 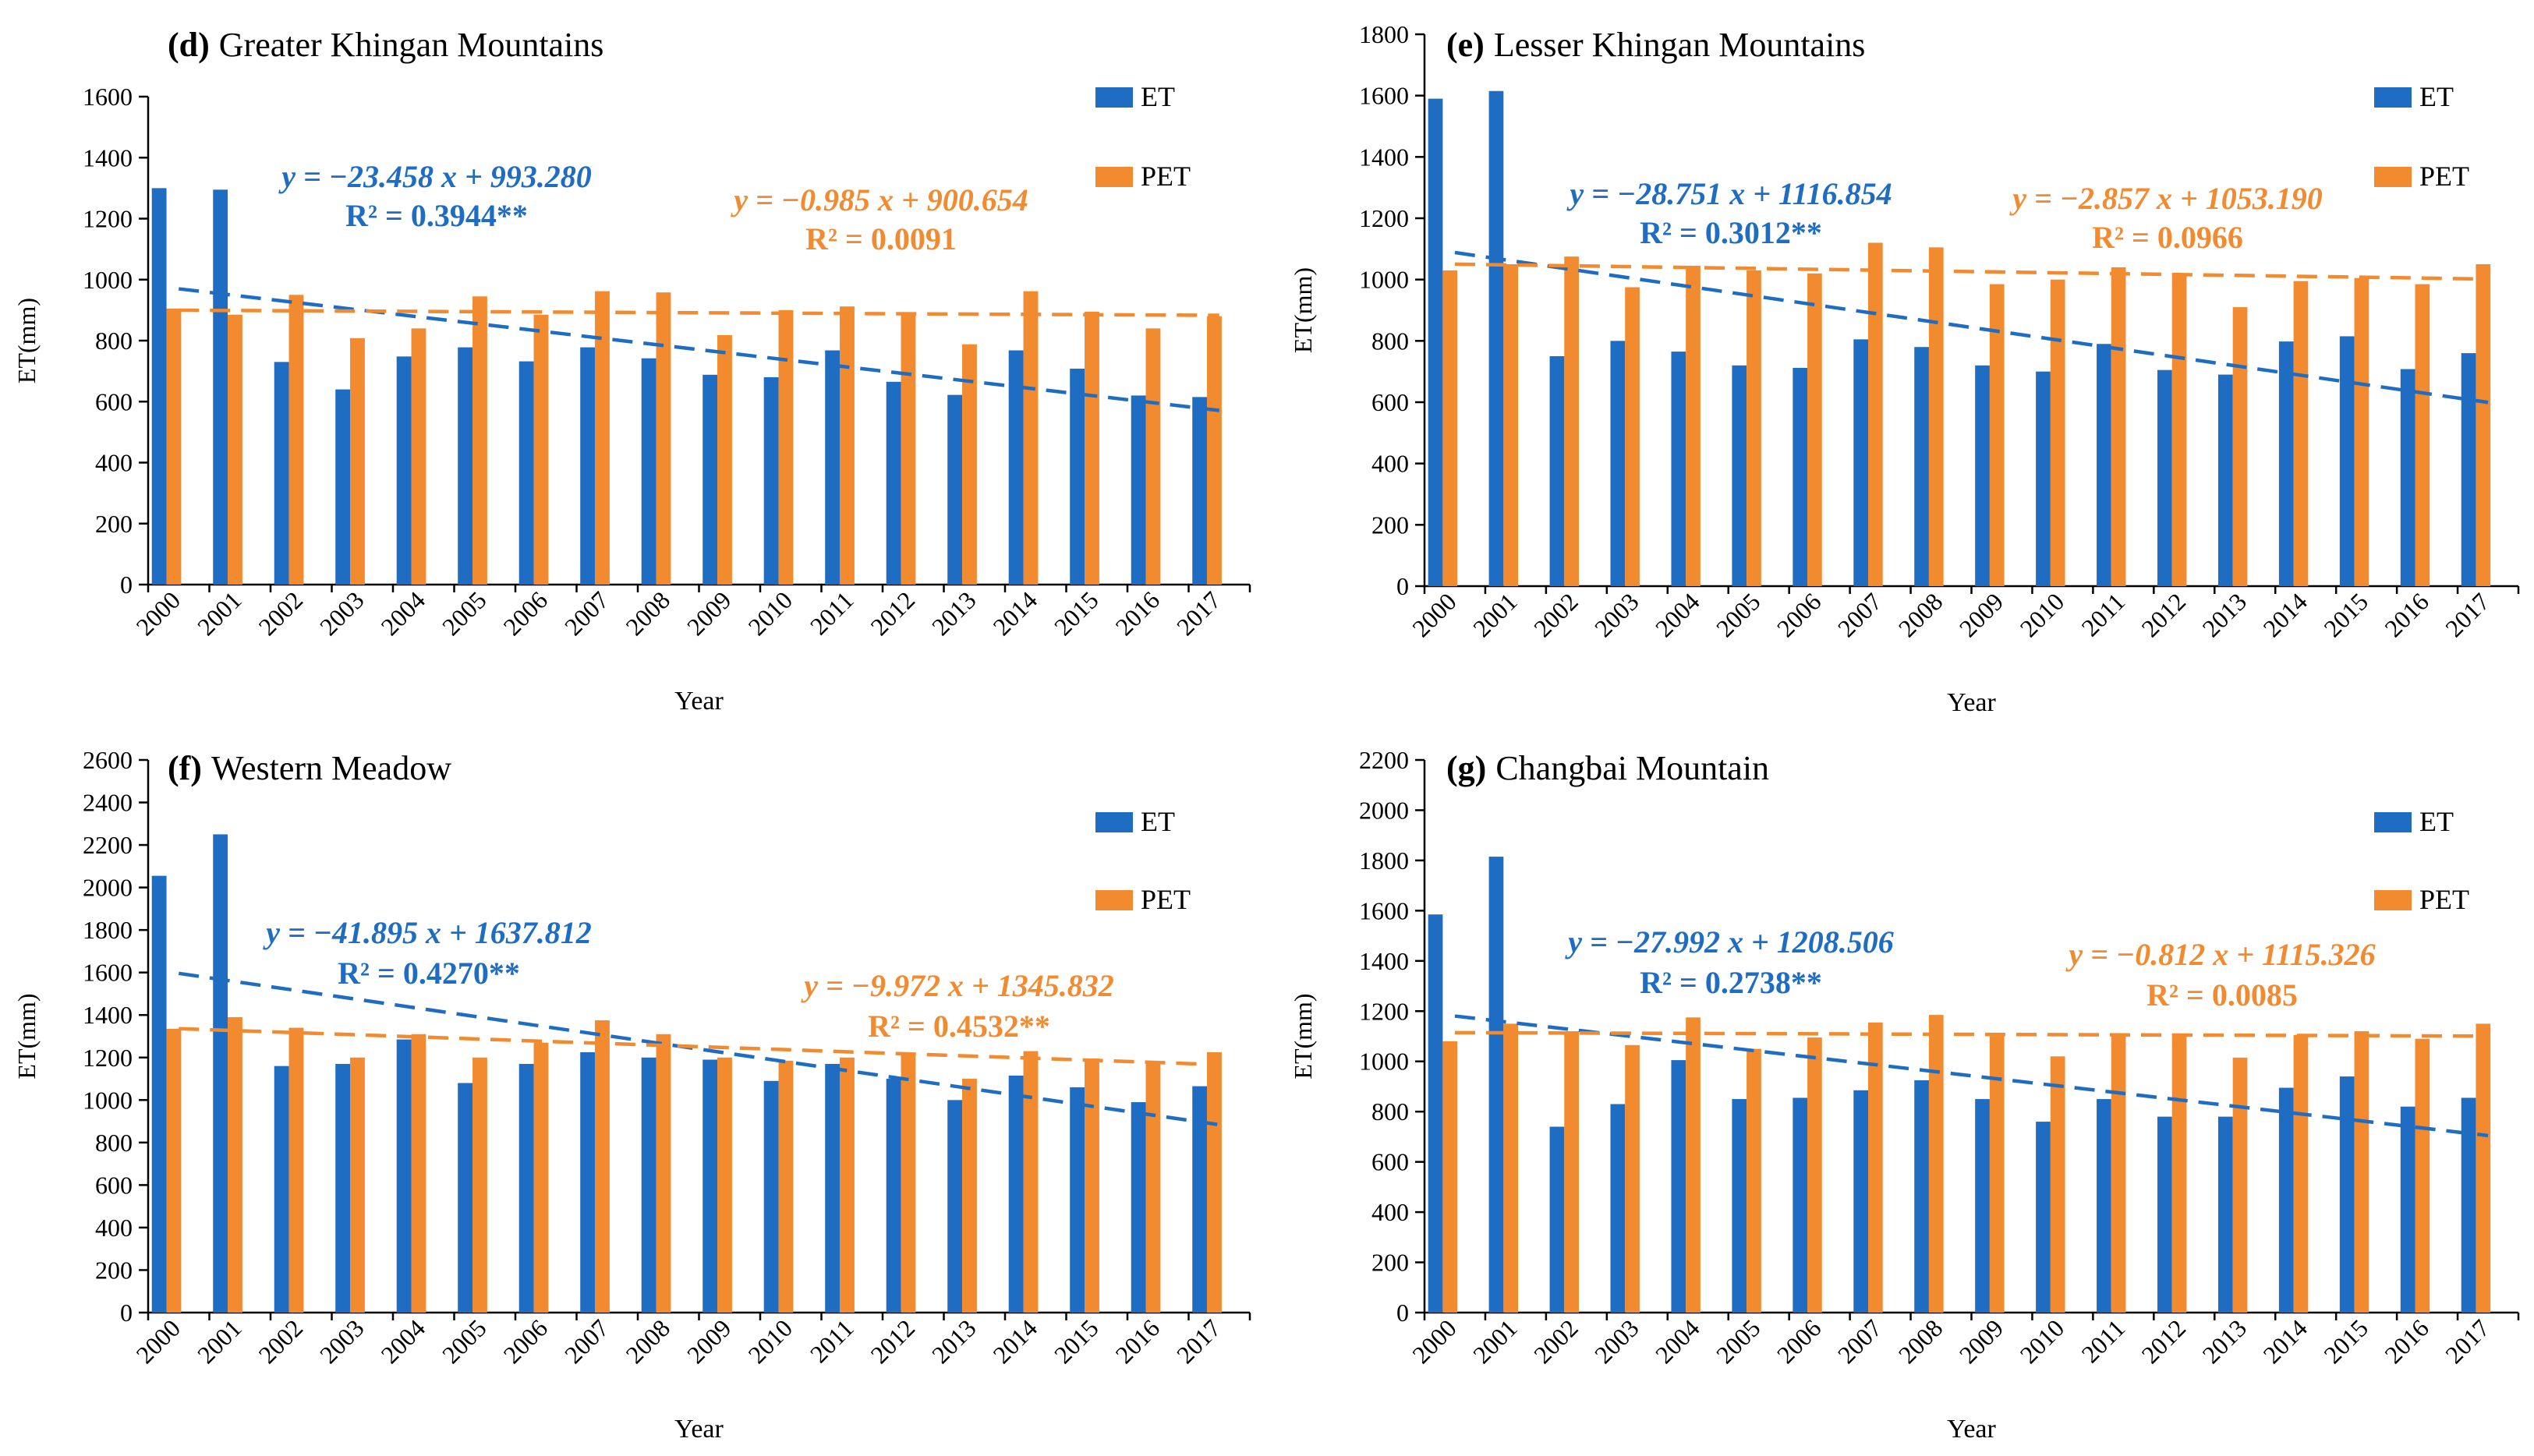 What do you see at coordinates (832, 612) in the screenshot?
I see `x-tick-label: 2011` at bounding box center [832, 612].